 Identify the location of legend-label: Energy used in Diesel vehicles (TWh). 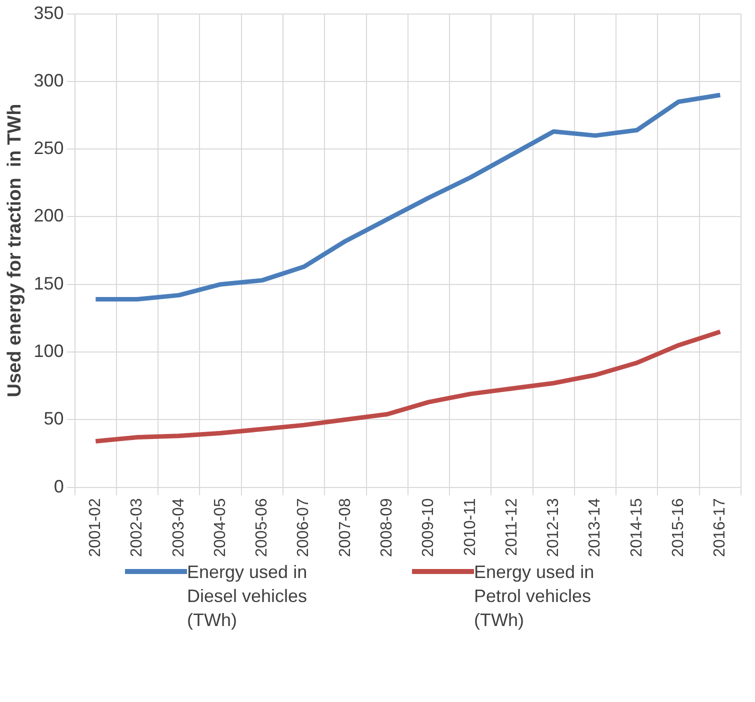
(247, 596).